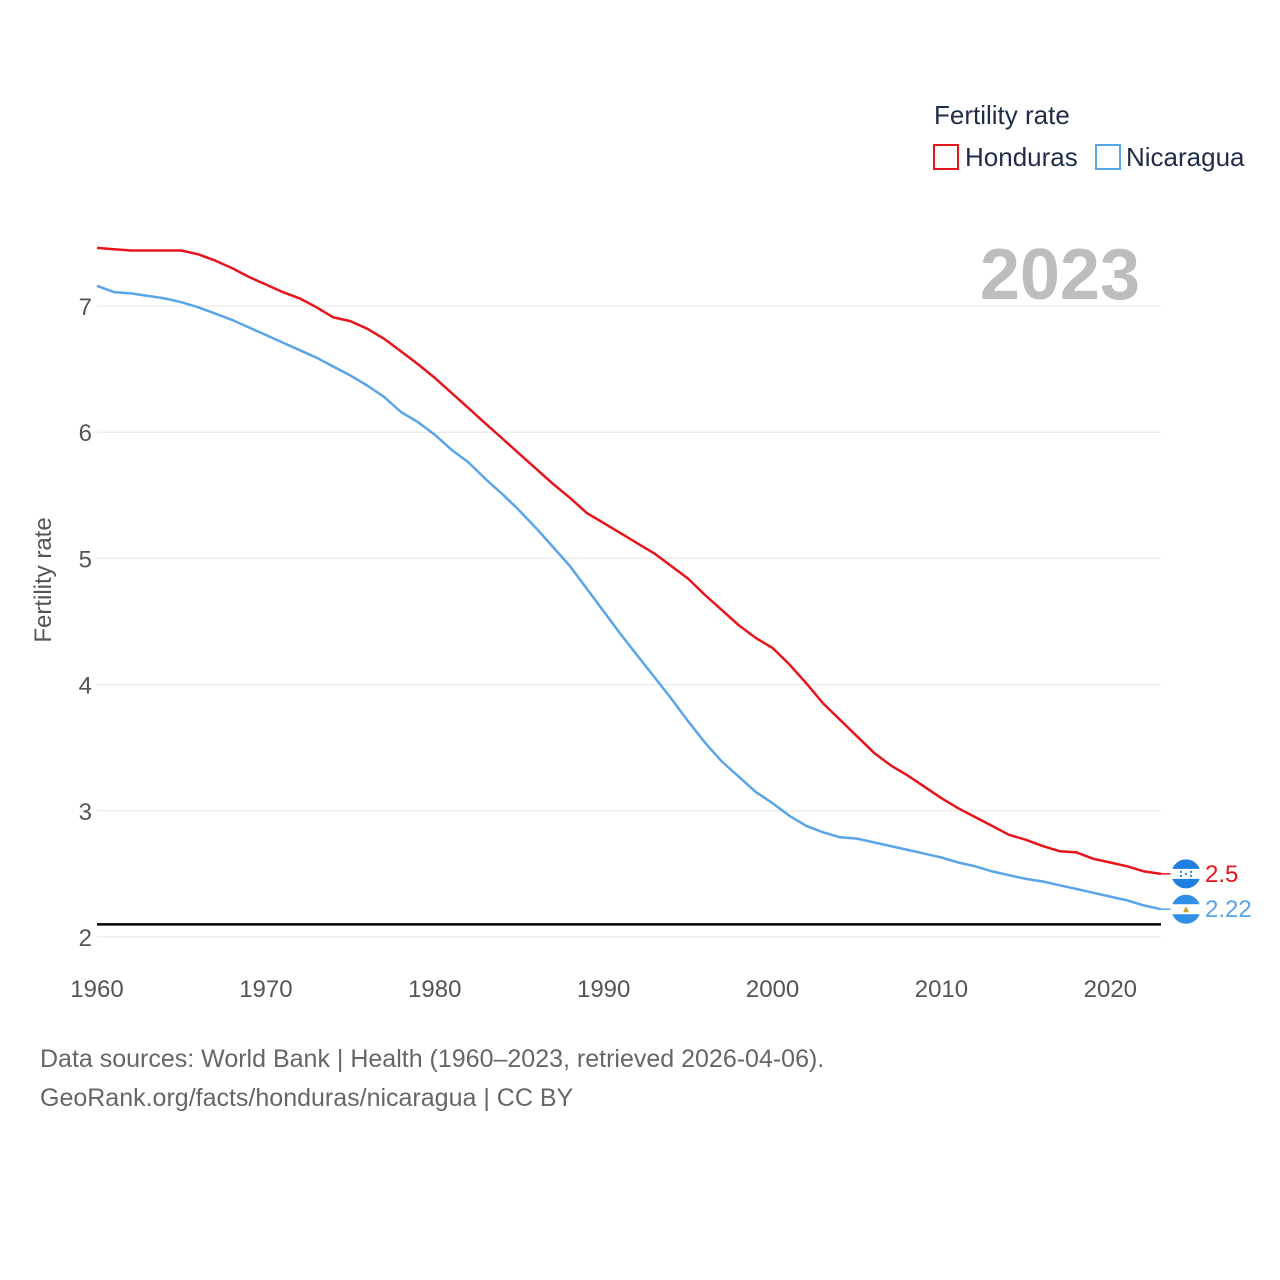 Image resolution: width=1280 pixels, height=1280 pixels. I want to click on y-tick-label: 6, so click(85, 433).